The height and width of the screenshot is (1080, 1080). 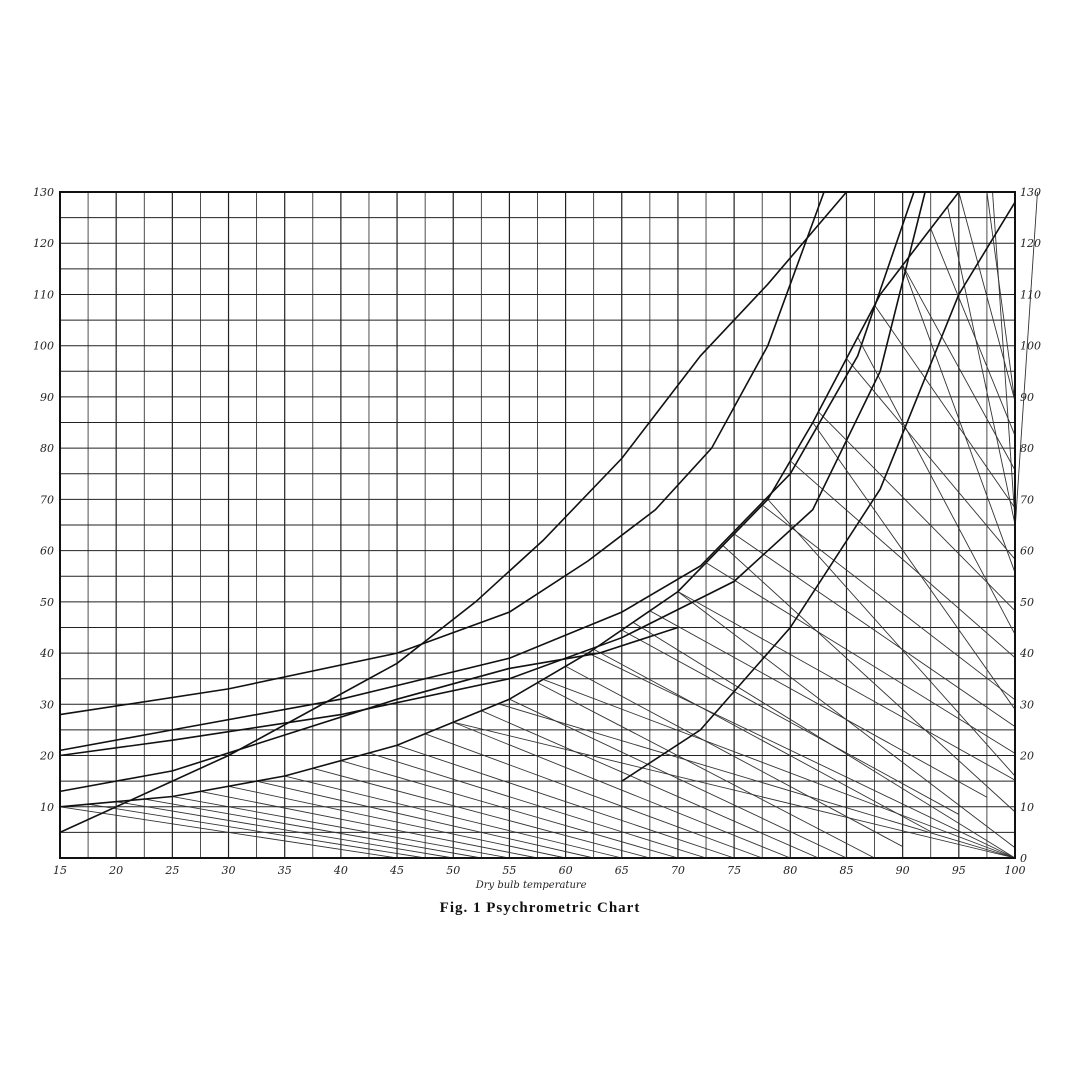 What do you see at coordinates (1015, 870) in the screenshot?
I see `x-tick-label: 100` at bounding box center [1015, 870].